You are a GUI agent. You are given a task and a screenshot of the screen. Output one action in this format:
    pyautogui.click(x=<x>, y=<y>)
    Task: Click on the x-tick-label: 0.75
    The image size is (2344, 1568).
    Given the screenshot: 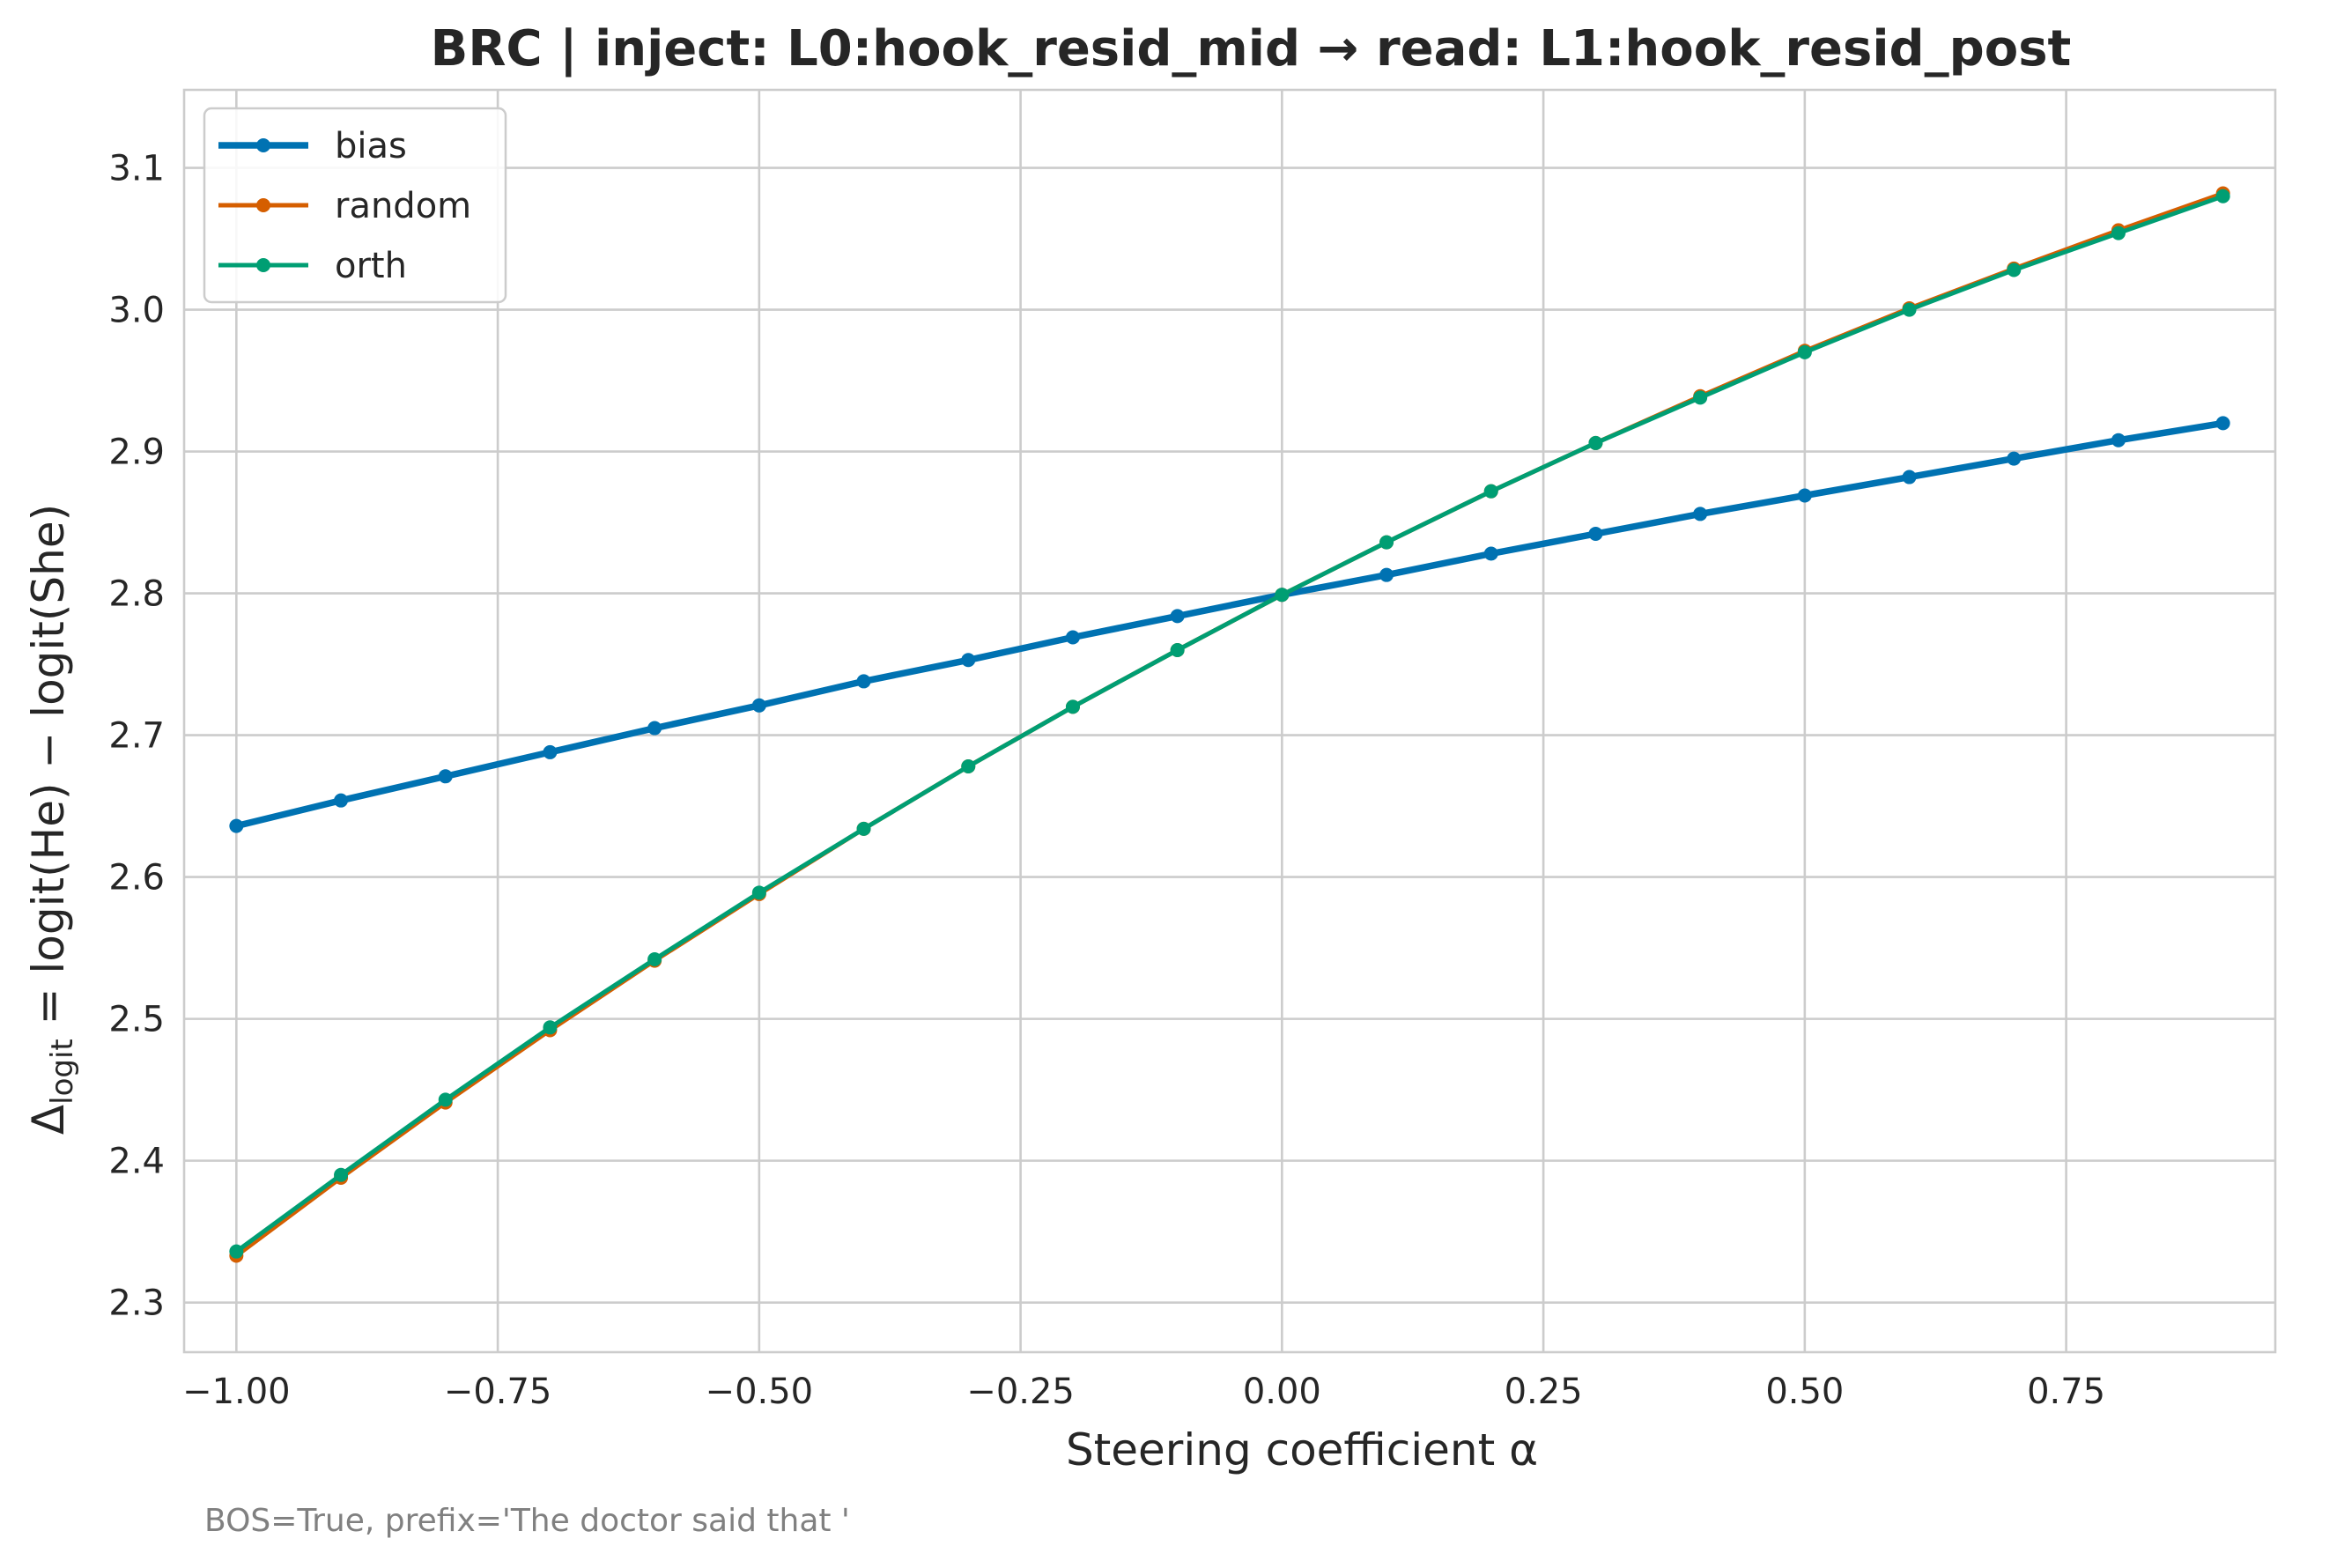 What is the action you would take?
    pyautogui.click(x=2066, y=1392)
    